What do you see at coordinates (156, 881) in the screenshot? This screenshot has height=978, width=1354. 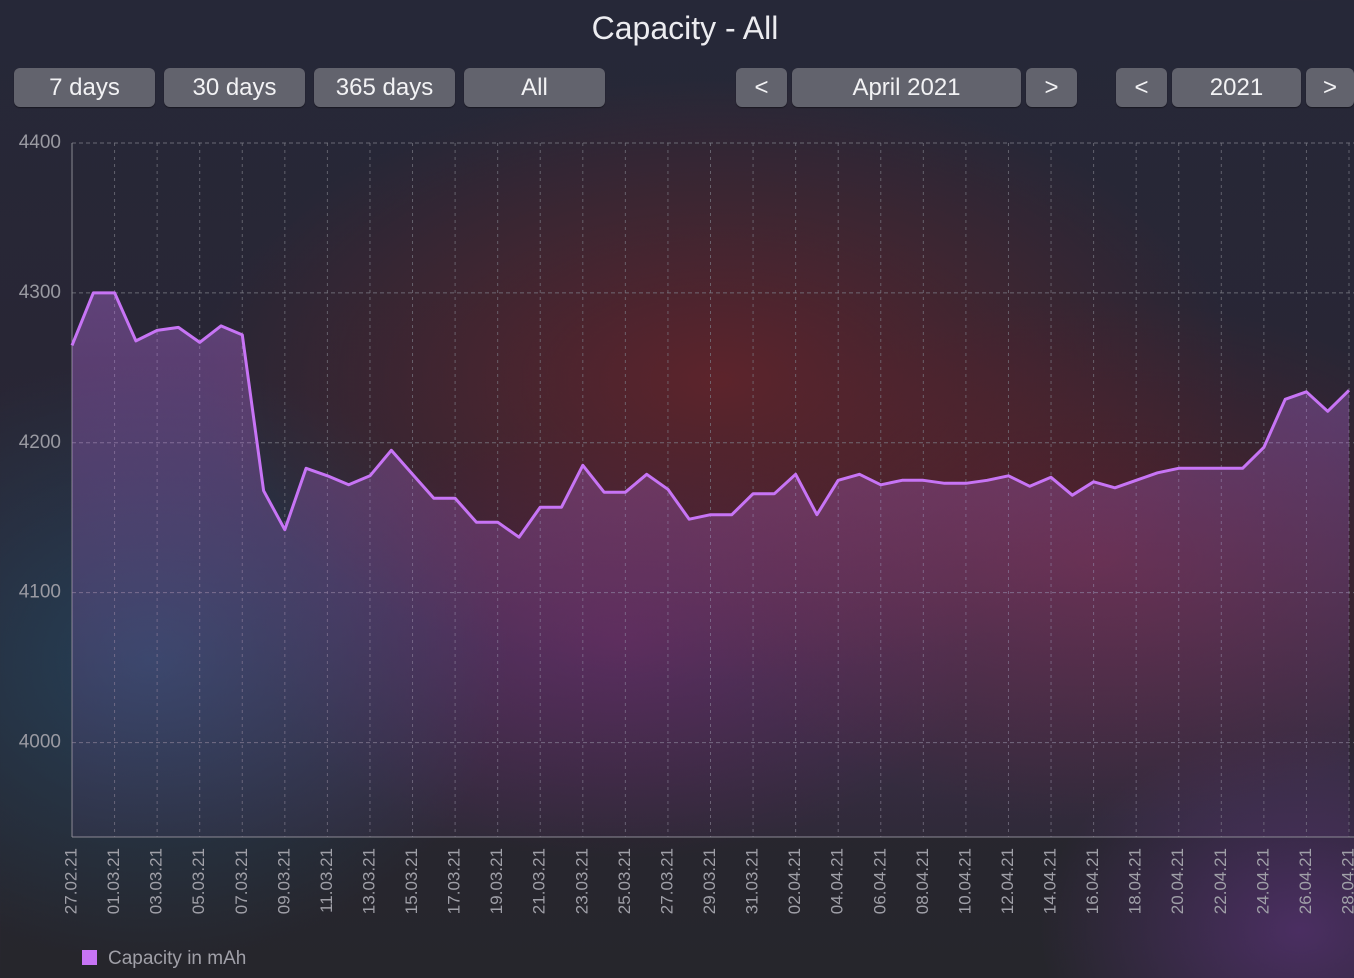 I see `x-tick-label: 03.03.21` at bounding box center [156, 881].